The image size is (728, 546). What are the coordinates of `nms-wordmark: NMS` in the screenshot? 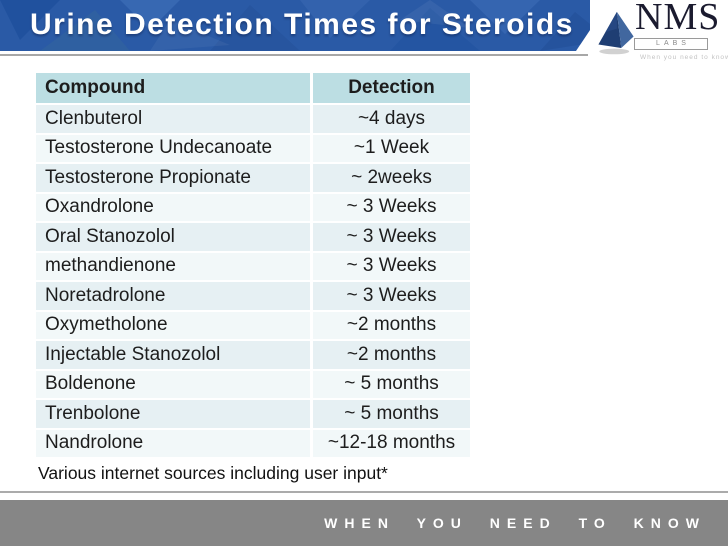 It's located at (678, 19).